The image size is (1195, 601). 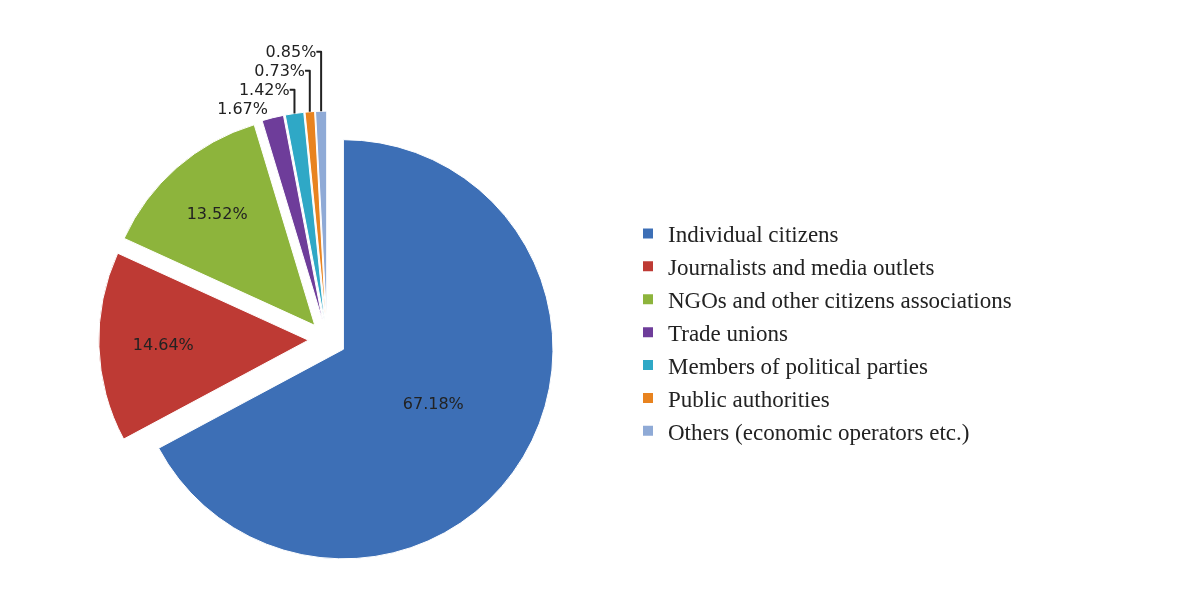 What do you see at coordinates (753, 235) in the screenshot?
I see `legend-label: Individual citizens` at bounding box center [753, 235].